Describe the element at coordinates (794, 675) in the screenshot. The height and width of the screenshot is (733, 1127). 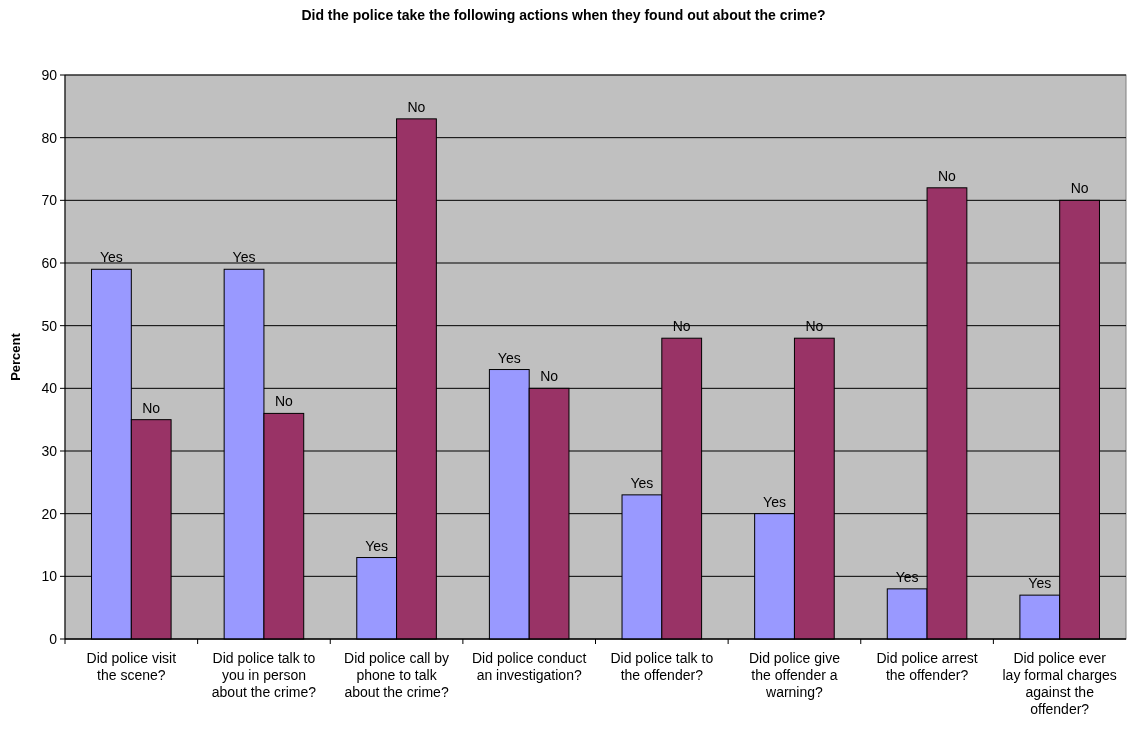
I see `x-tick-label: Did police give the offender a warning?` at that location.